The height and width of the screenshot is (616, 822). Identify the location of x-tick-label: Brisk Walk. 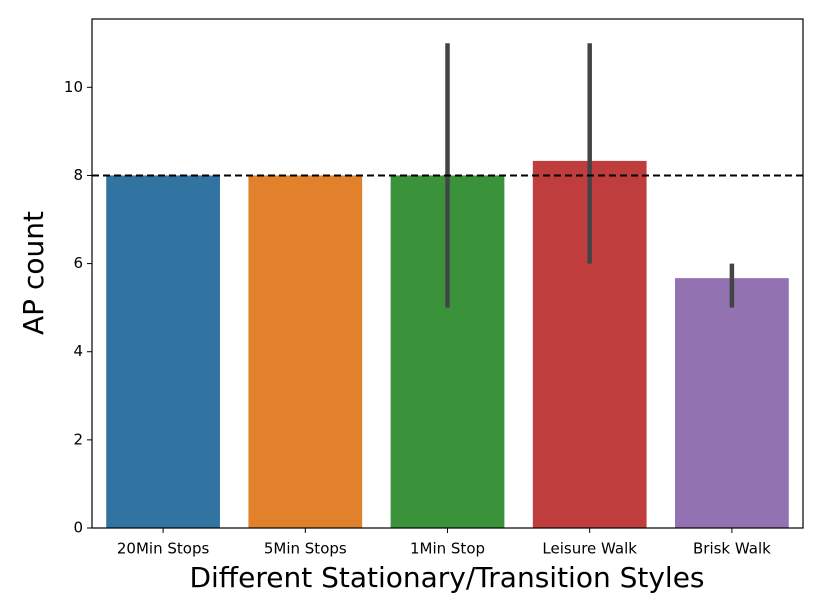
(732, 549).